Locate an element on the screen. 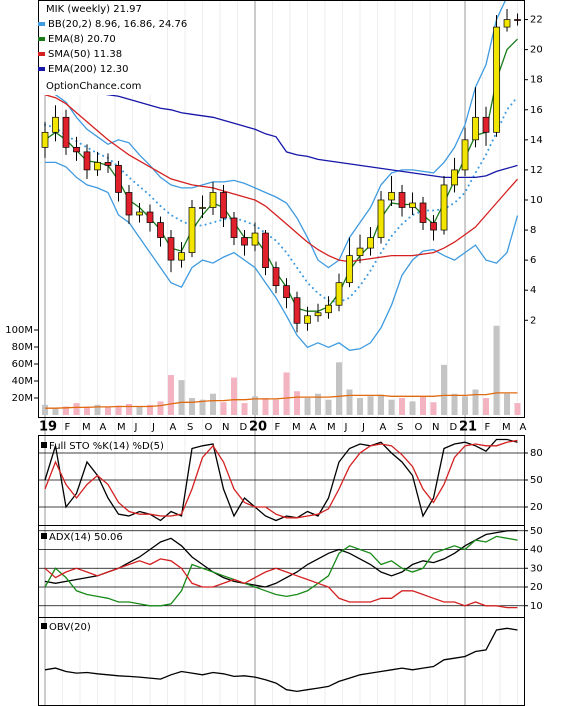  y-tick-label: 50 is located at coordinates (536, 480).